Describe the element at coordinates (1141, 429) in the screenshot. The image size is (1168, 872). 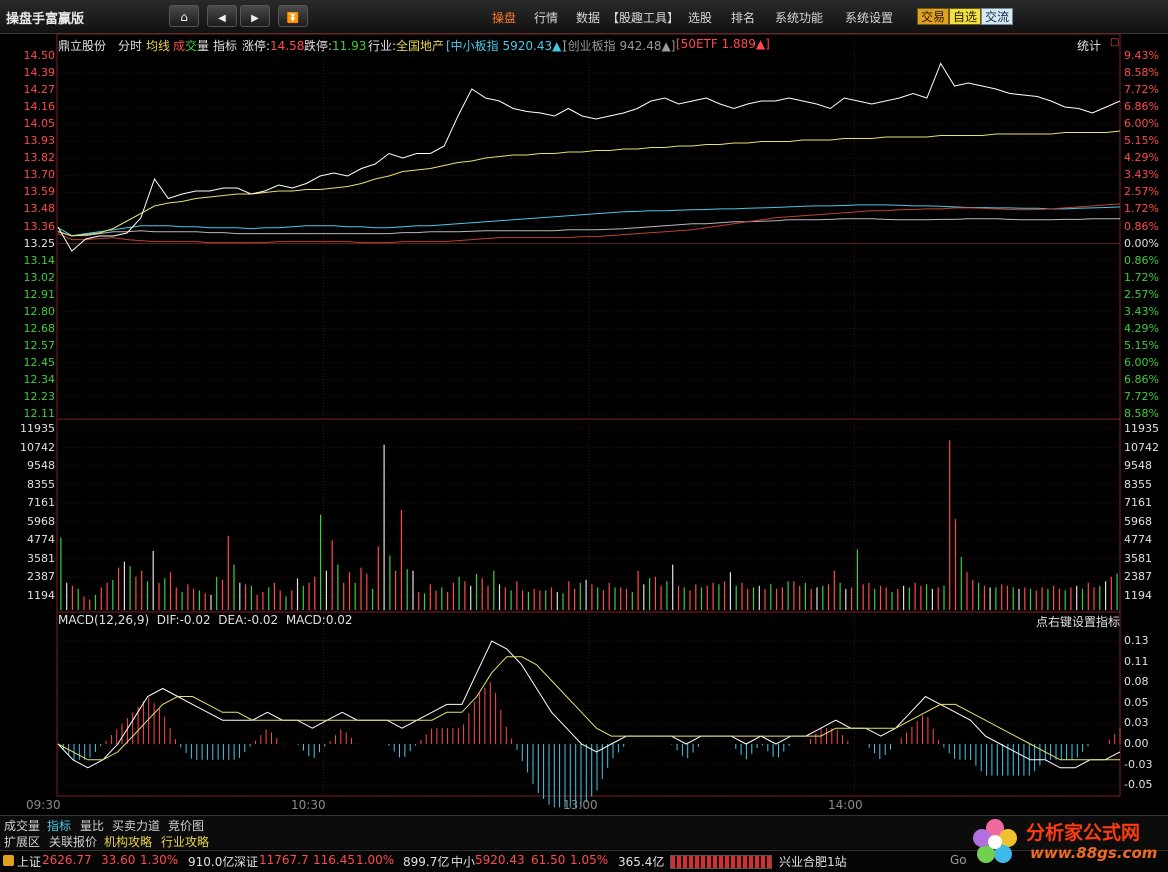
I see `volume-tick-label: 11935` at that location.